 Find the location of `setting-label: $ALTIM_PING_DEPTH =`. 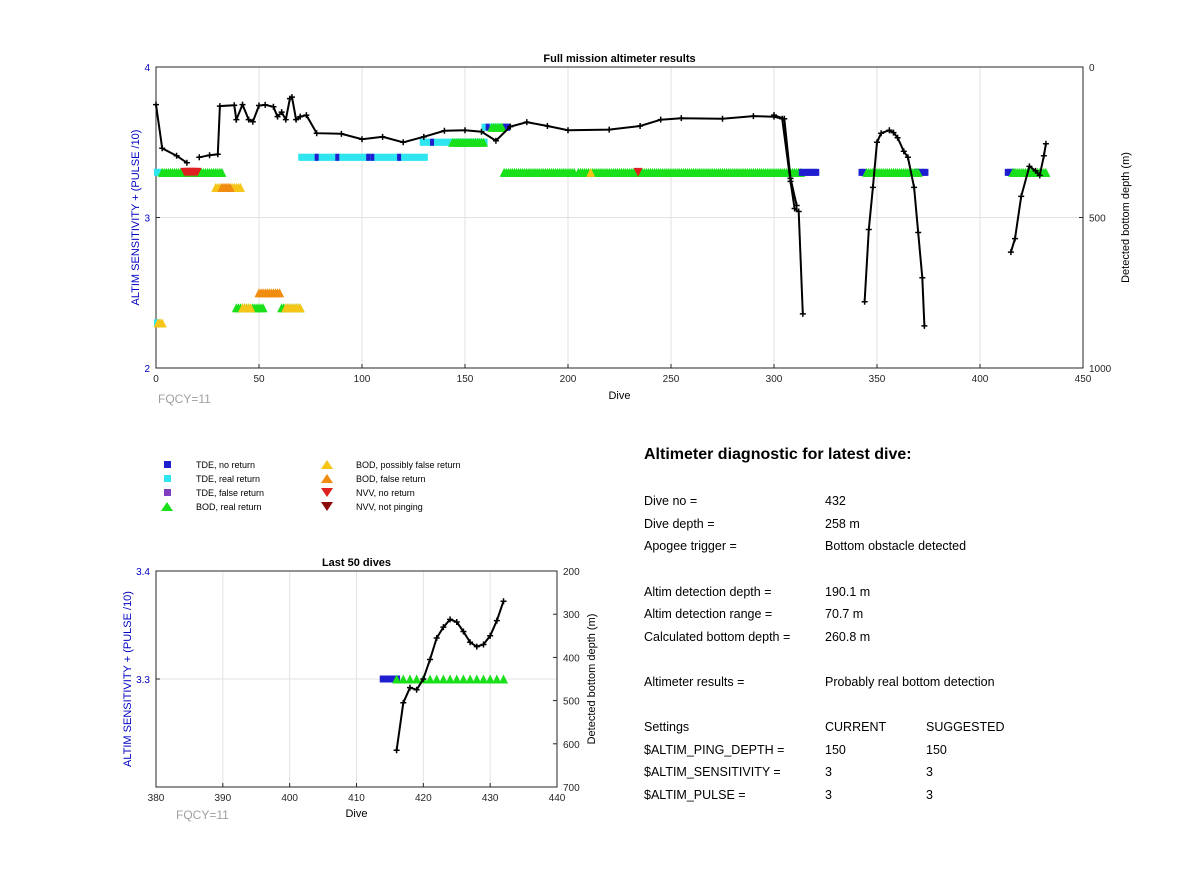

setting-label: $ALTIM_PING_DEPTH = is located at coordinates (714, 750).